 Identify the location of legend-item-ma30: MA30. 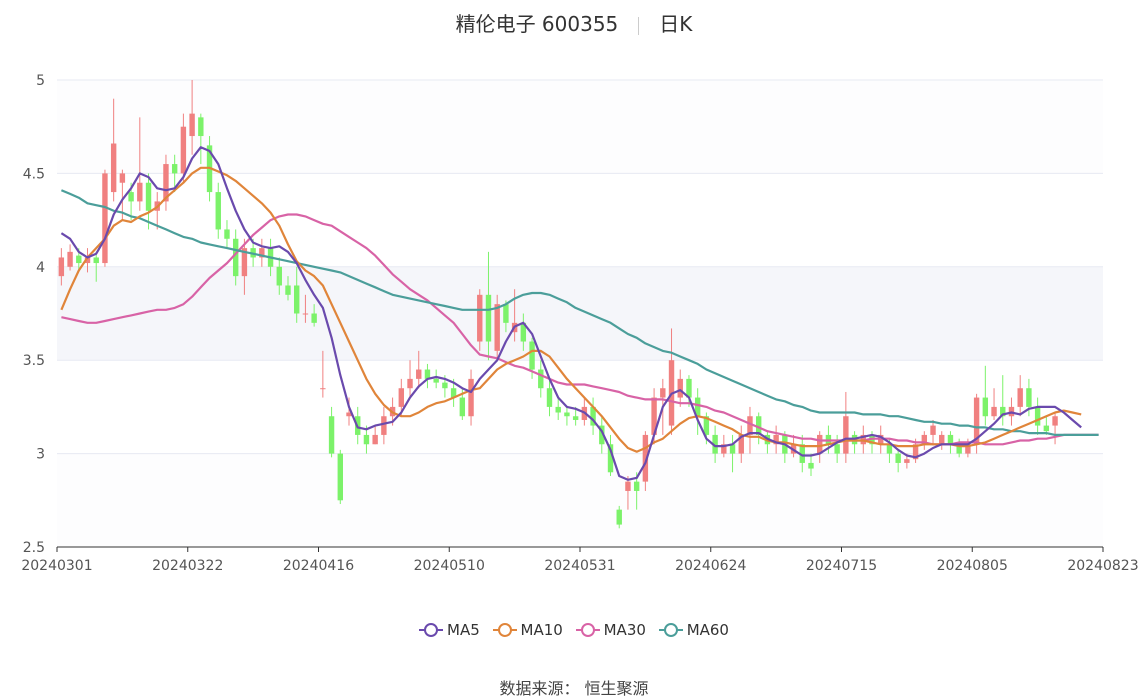
(610, 630).